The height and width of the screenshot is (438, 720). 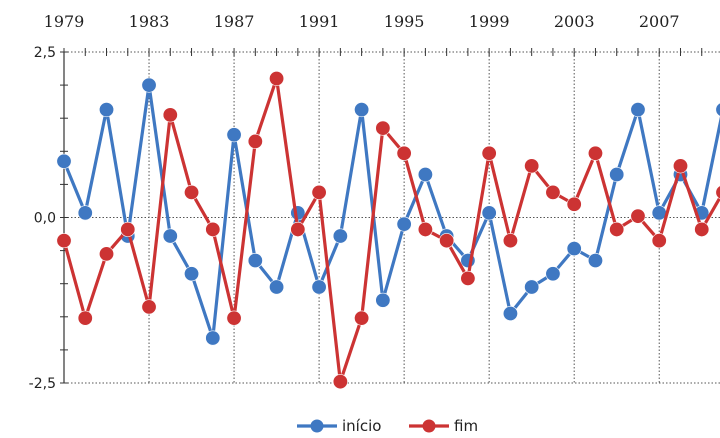 What do you see at coordinates (234, 21) in the screenshot?
I see `x-tick-label: 1987` at bounding box center [234, 21].